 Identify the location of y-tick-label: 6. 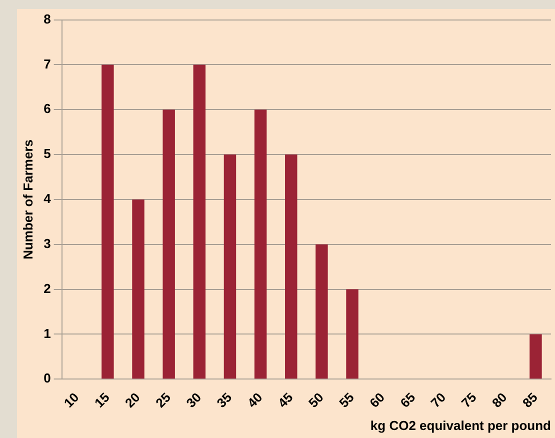
(47, 108).